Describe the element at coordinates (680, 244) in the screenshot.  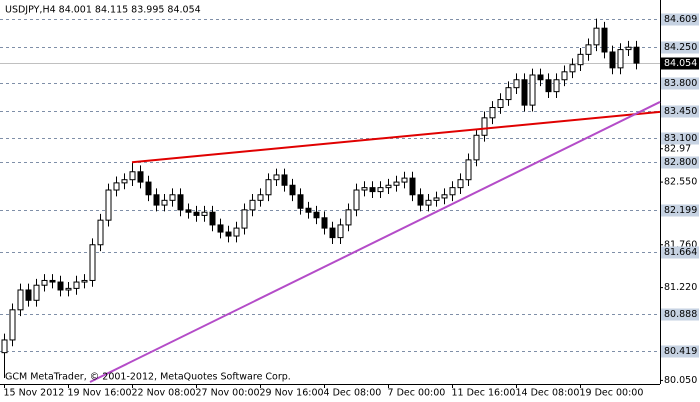
I see `y-tick-label: 81.760` at that location.